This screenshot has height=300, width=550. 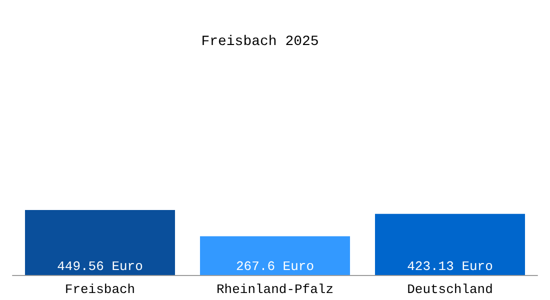 I want to click on x-tick-label: Deutschland, so click(x=450, y=289).